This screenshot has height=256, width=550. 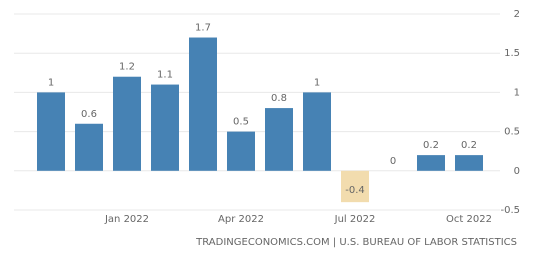 What do you see at coordinates (355, 190) in the screenshot?
I see `data-label: -0.4` at bounding box center [355, 190].